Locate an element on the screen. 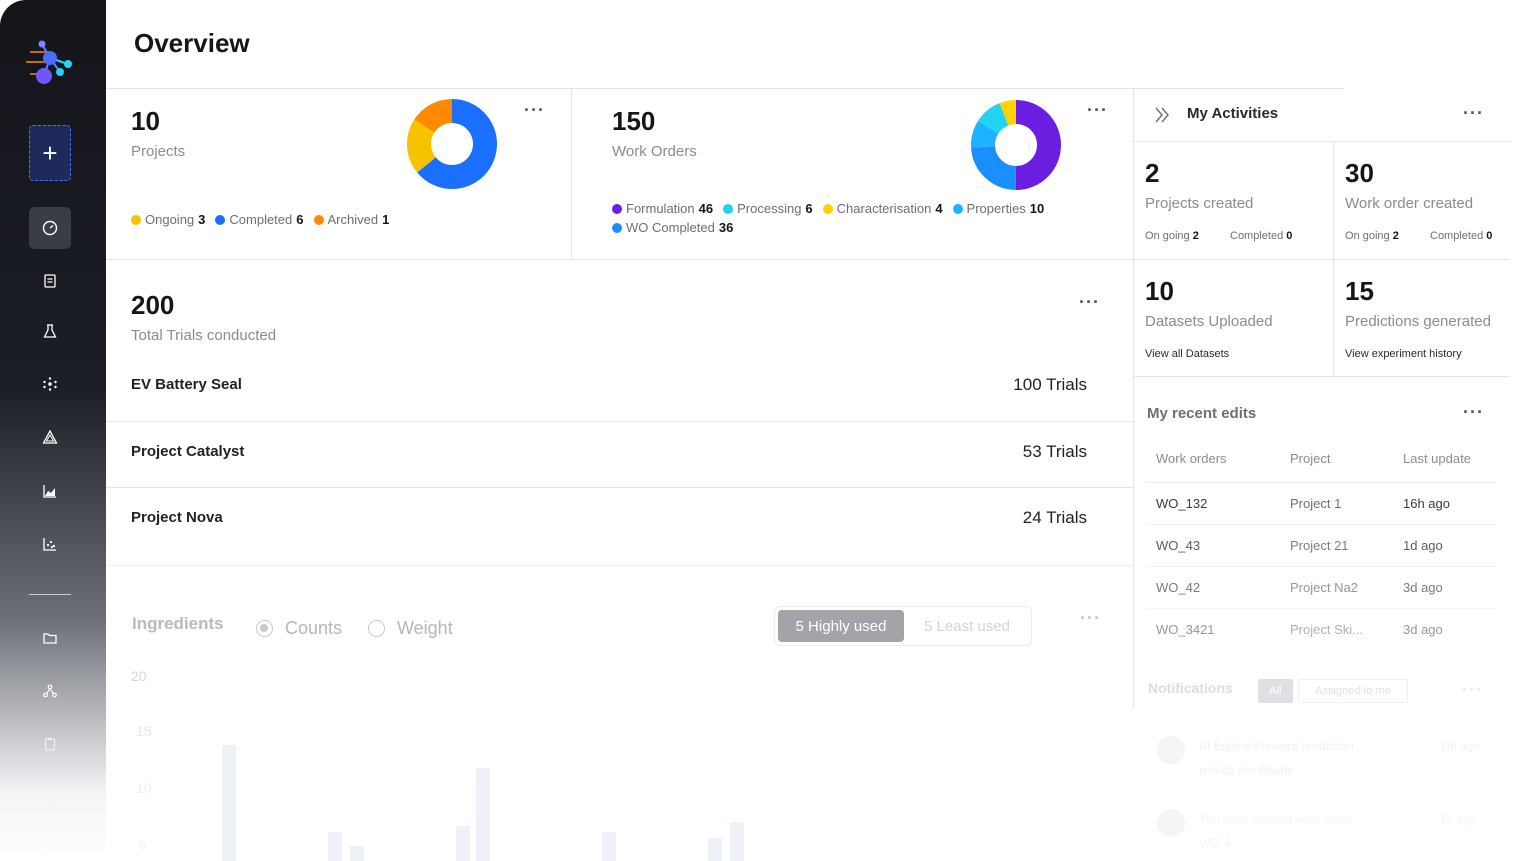 The height and width of the screenshot is (861, 1531). plus-icon: + is located at coordinates (50, 153).